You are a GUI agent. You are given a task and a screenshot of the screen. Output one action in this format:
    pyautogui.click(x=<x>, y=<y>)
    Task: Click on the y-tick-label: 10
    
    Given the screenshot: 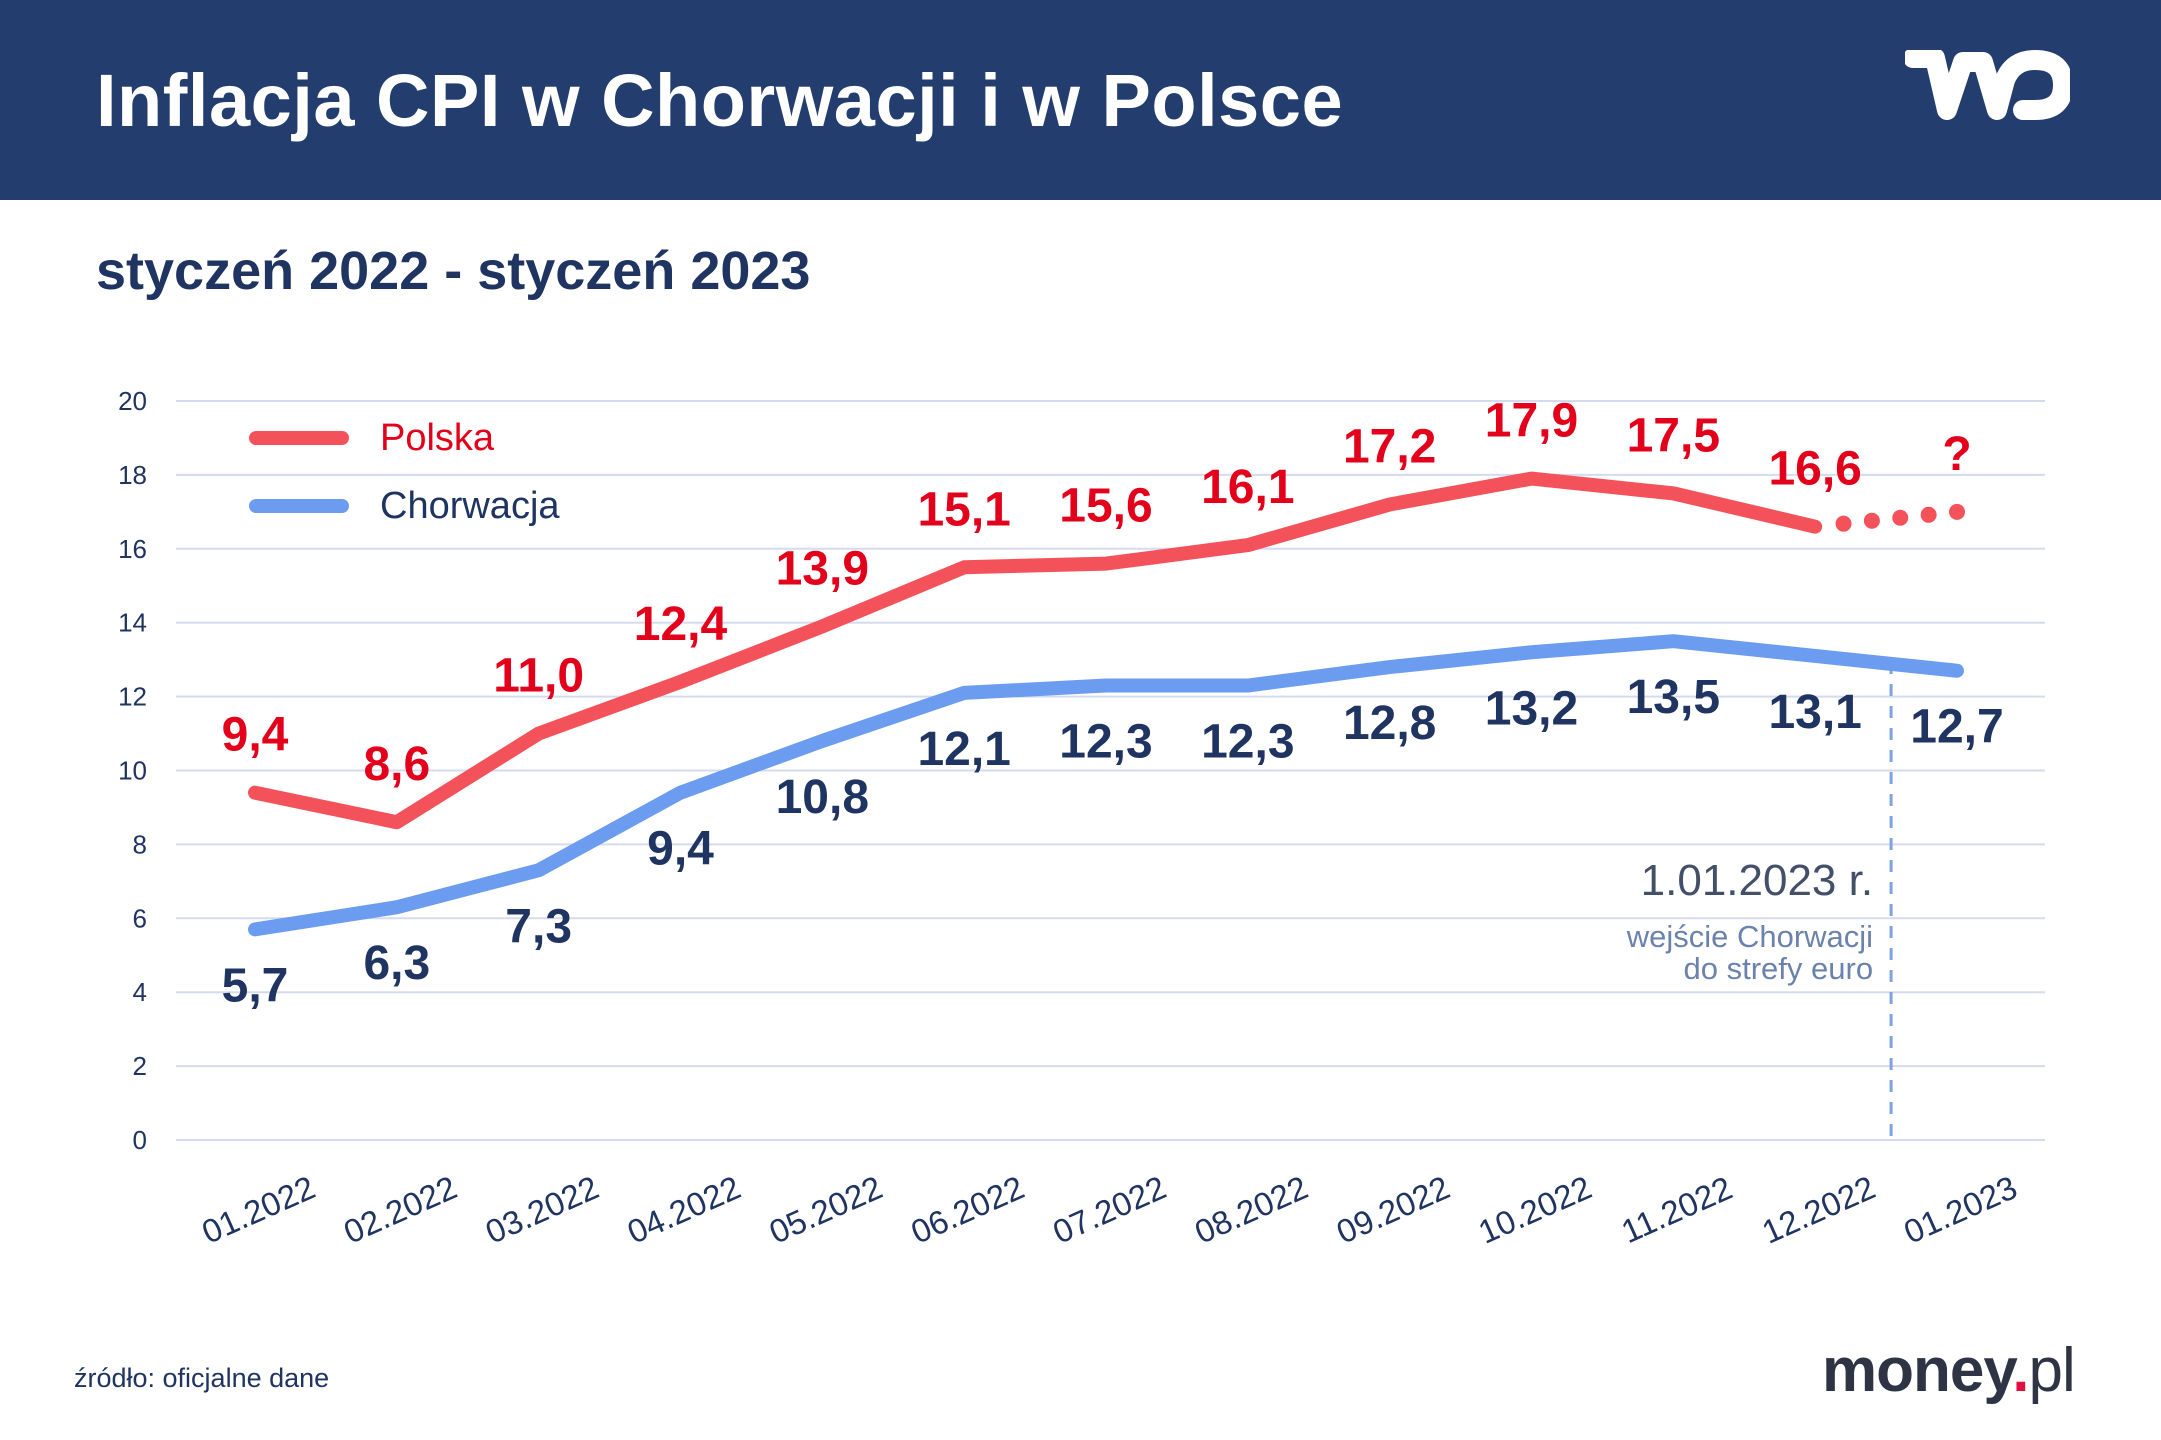 What is the action you would take?
    pyautogui.click(x=132, y=771)
    